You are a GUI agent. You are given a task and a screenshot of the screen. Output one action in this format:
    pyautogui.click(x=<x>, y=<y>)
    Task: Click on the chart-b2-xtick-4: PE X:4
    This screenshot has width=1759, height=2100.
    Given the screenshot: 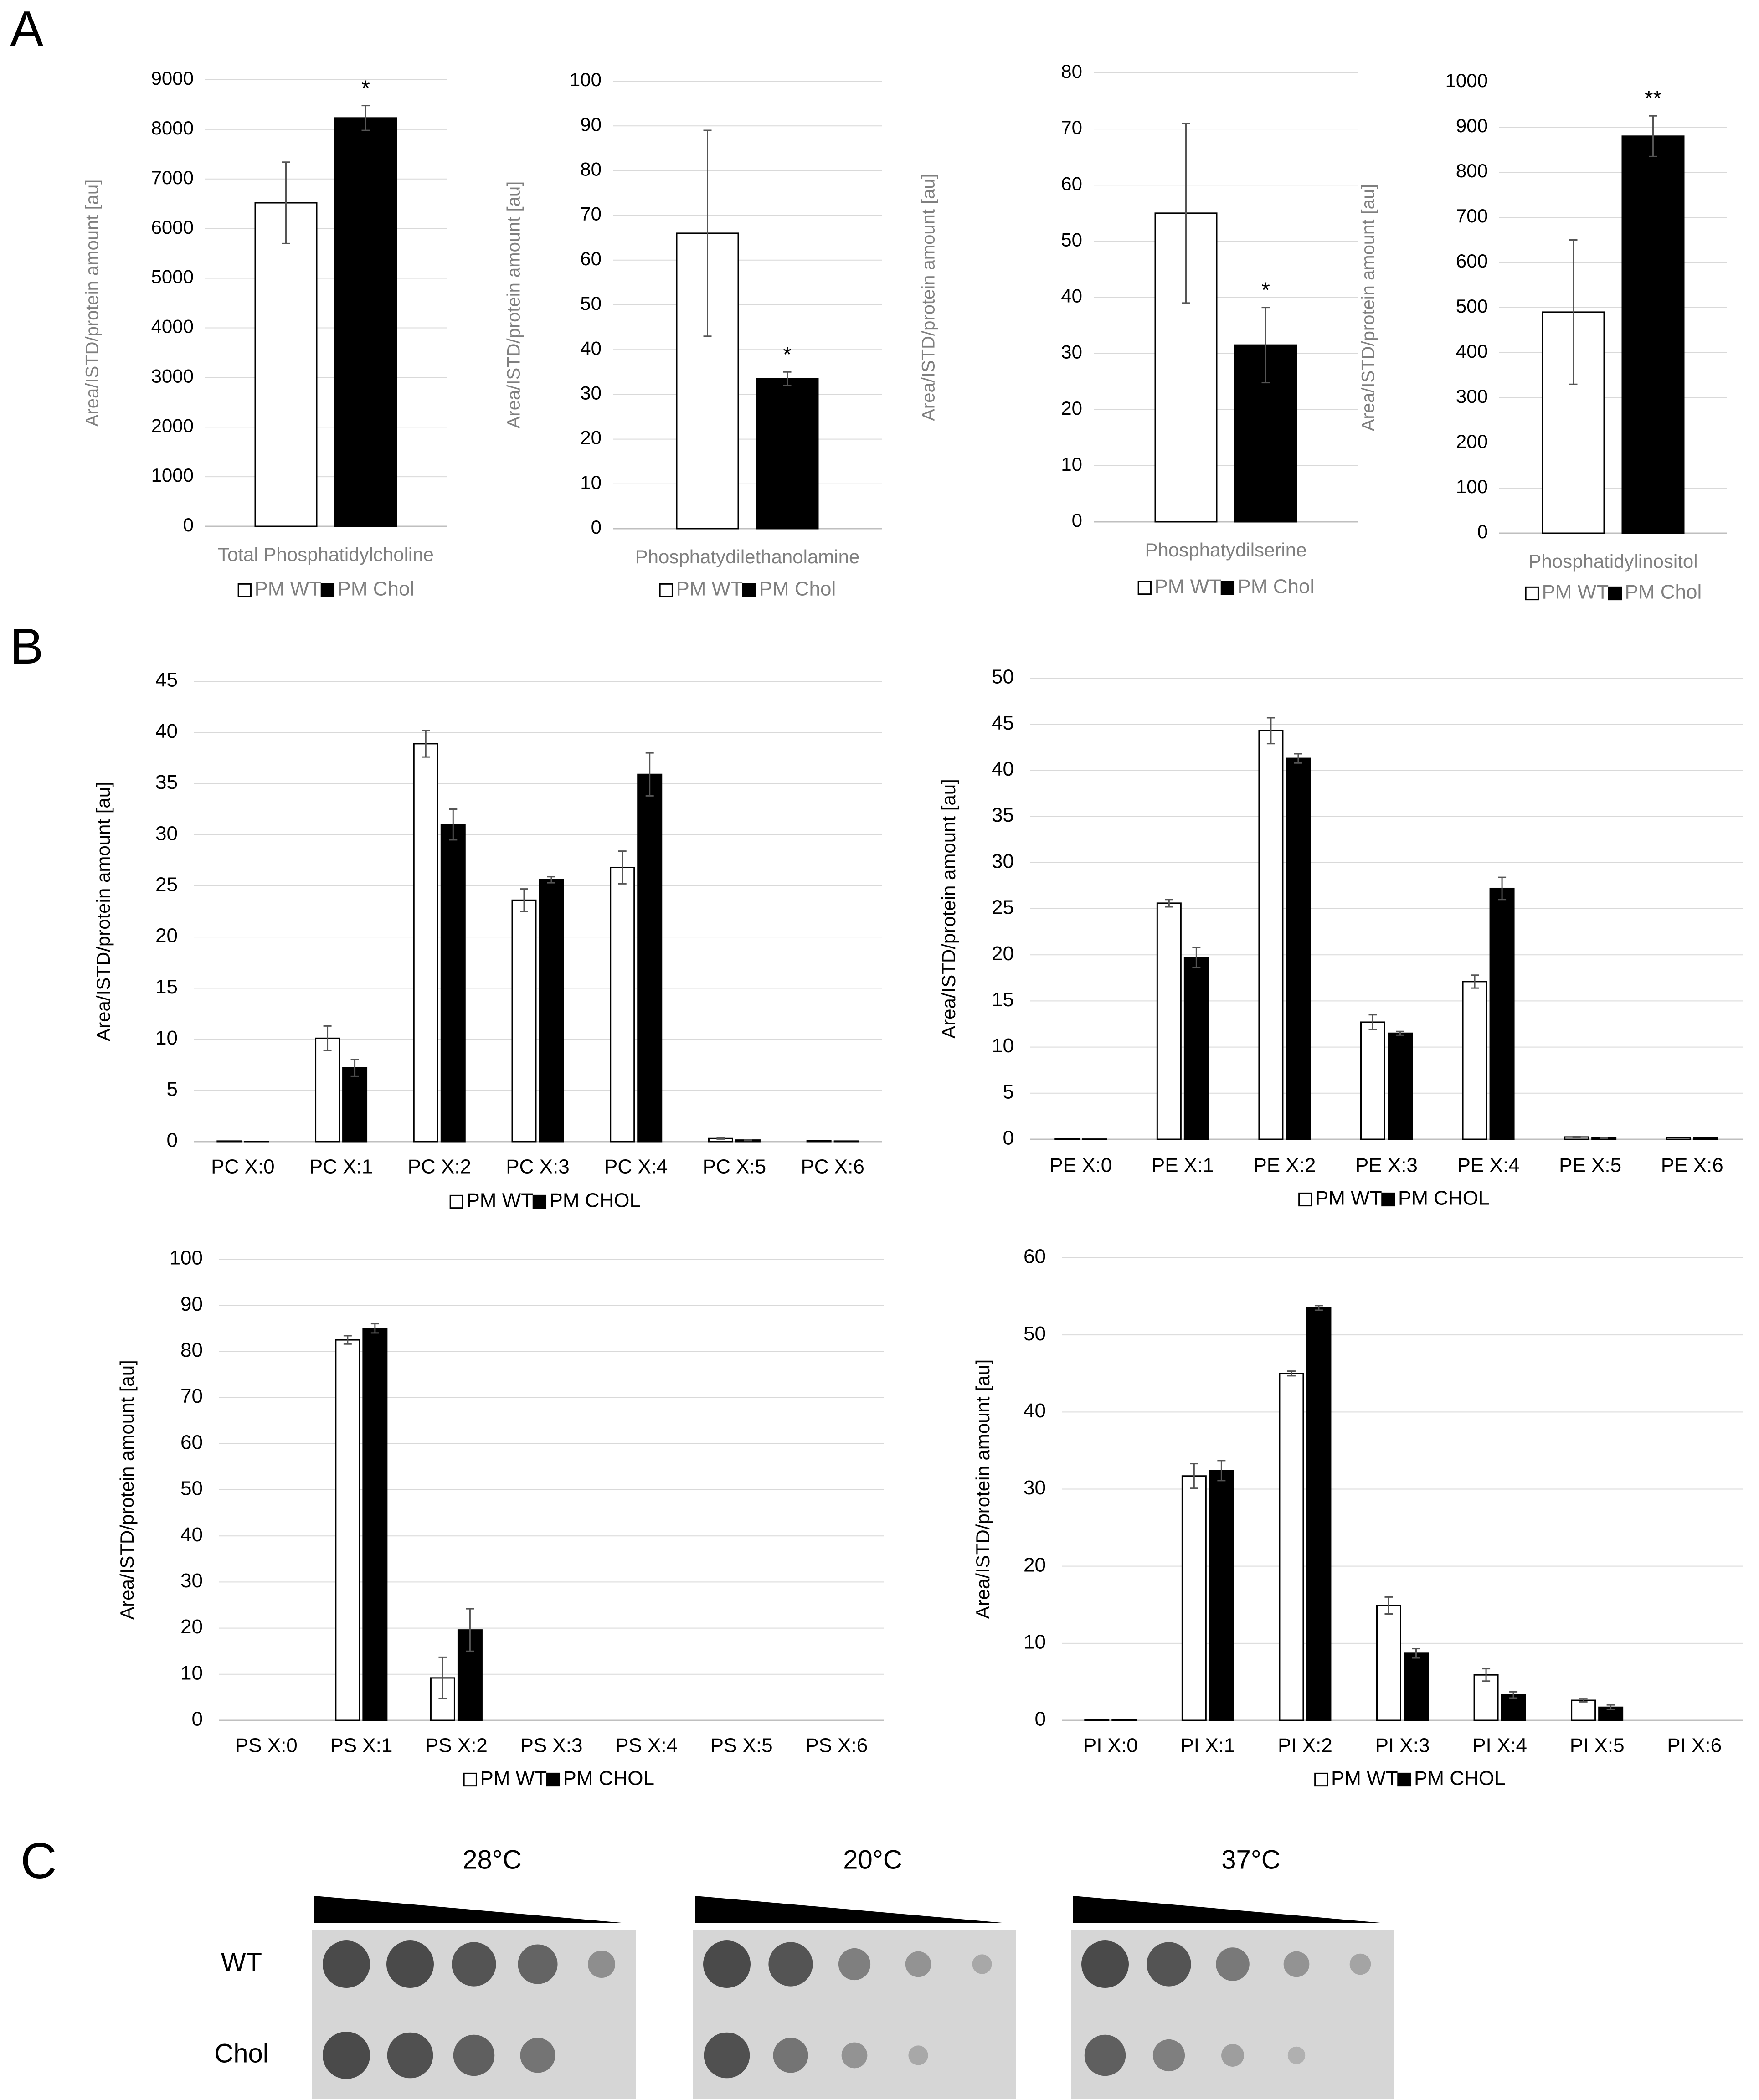 What is the action you would take?
    pyautogui.click(x=1488, y=1165)
    